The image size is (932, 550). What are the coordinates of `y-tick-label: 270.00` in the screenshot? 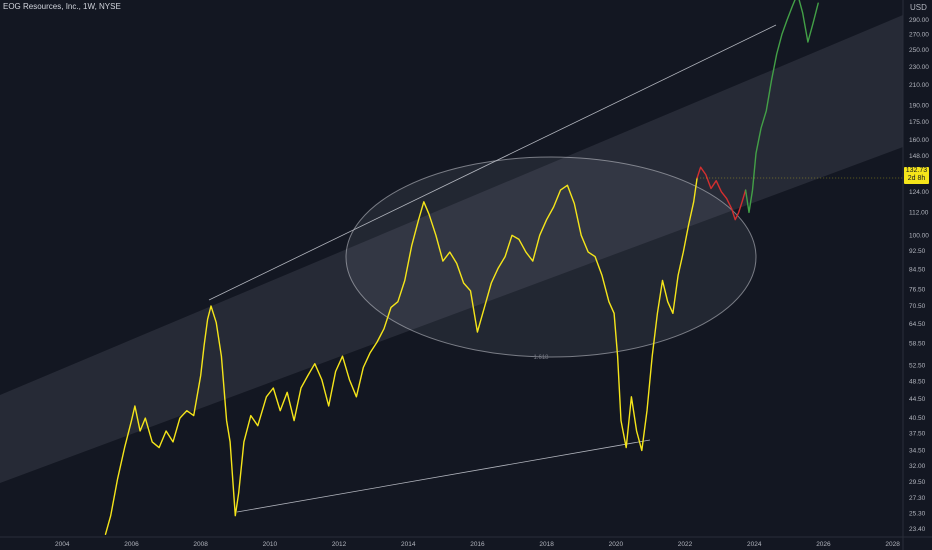 It's located at (919, 34).